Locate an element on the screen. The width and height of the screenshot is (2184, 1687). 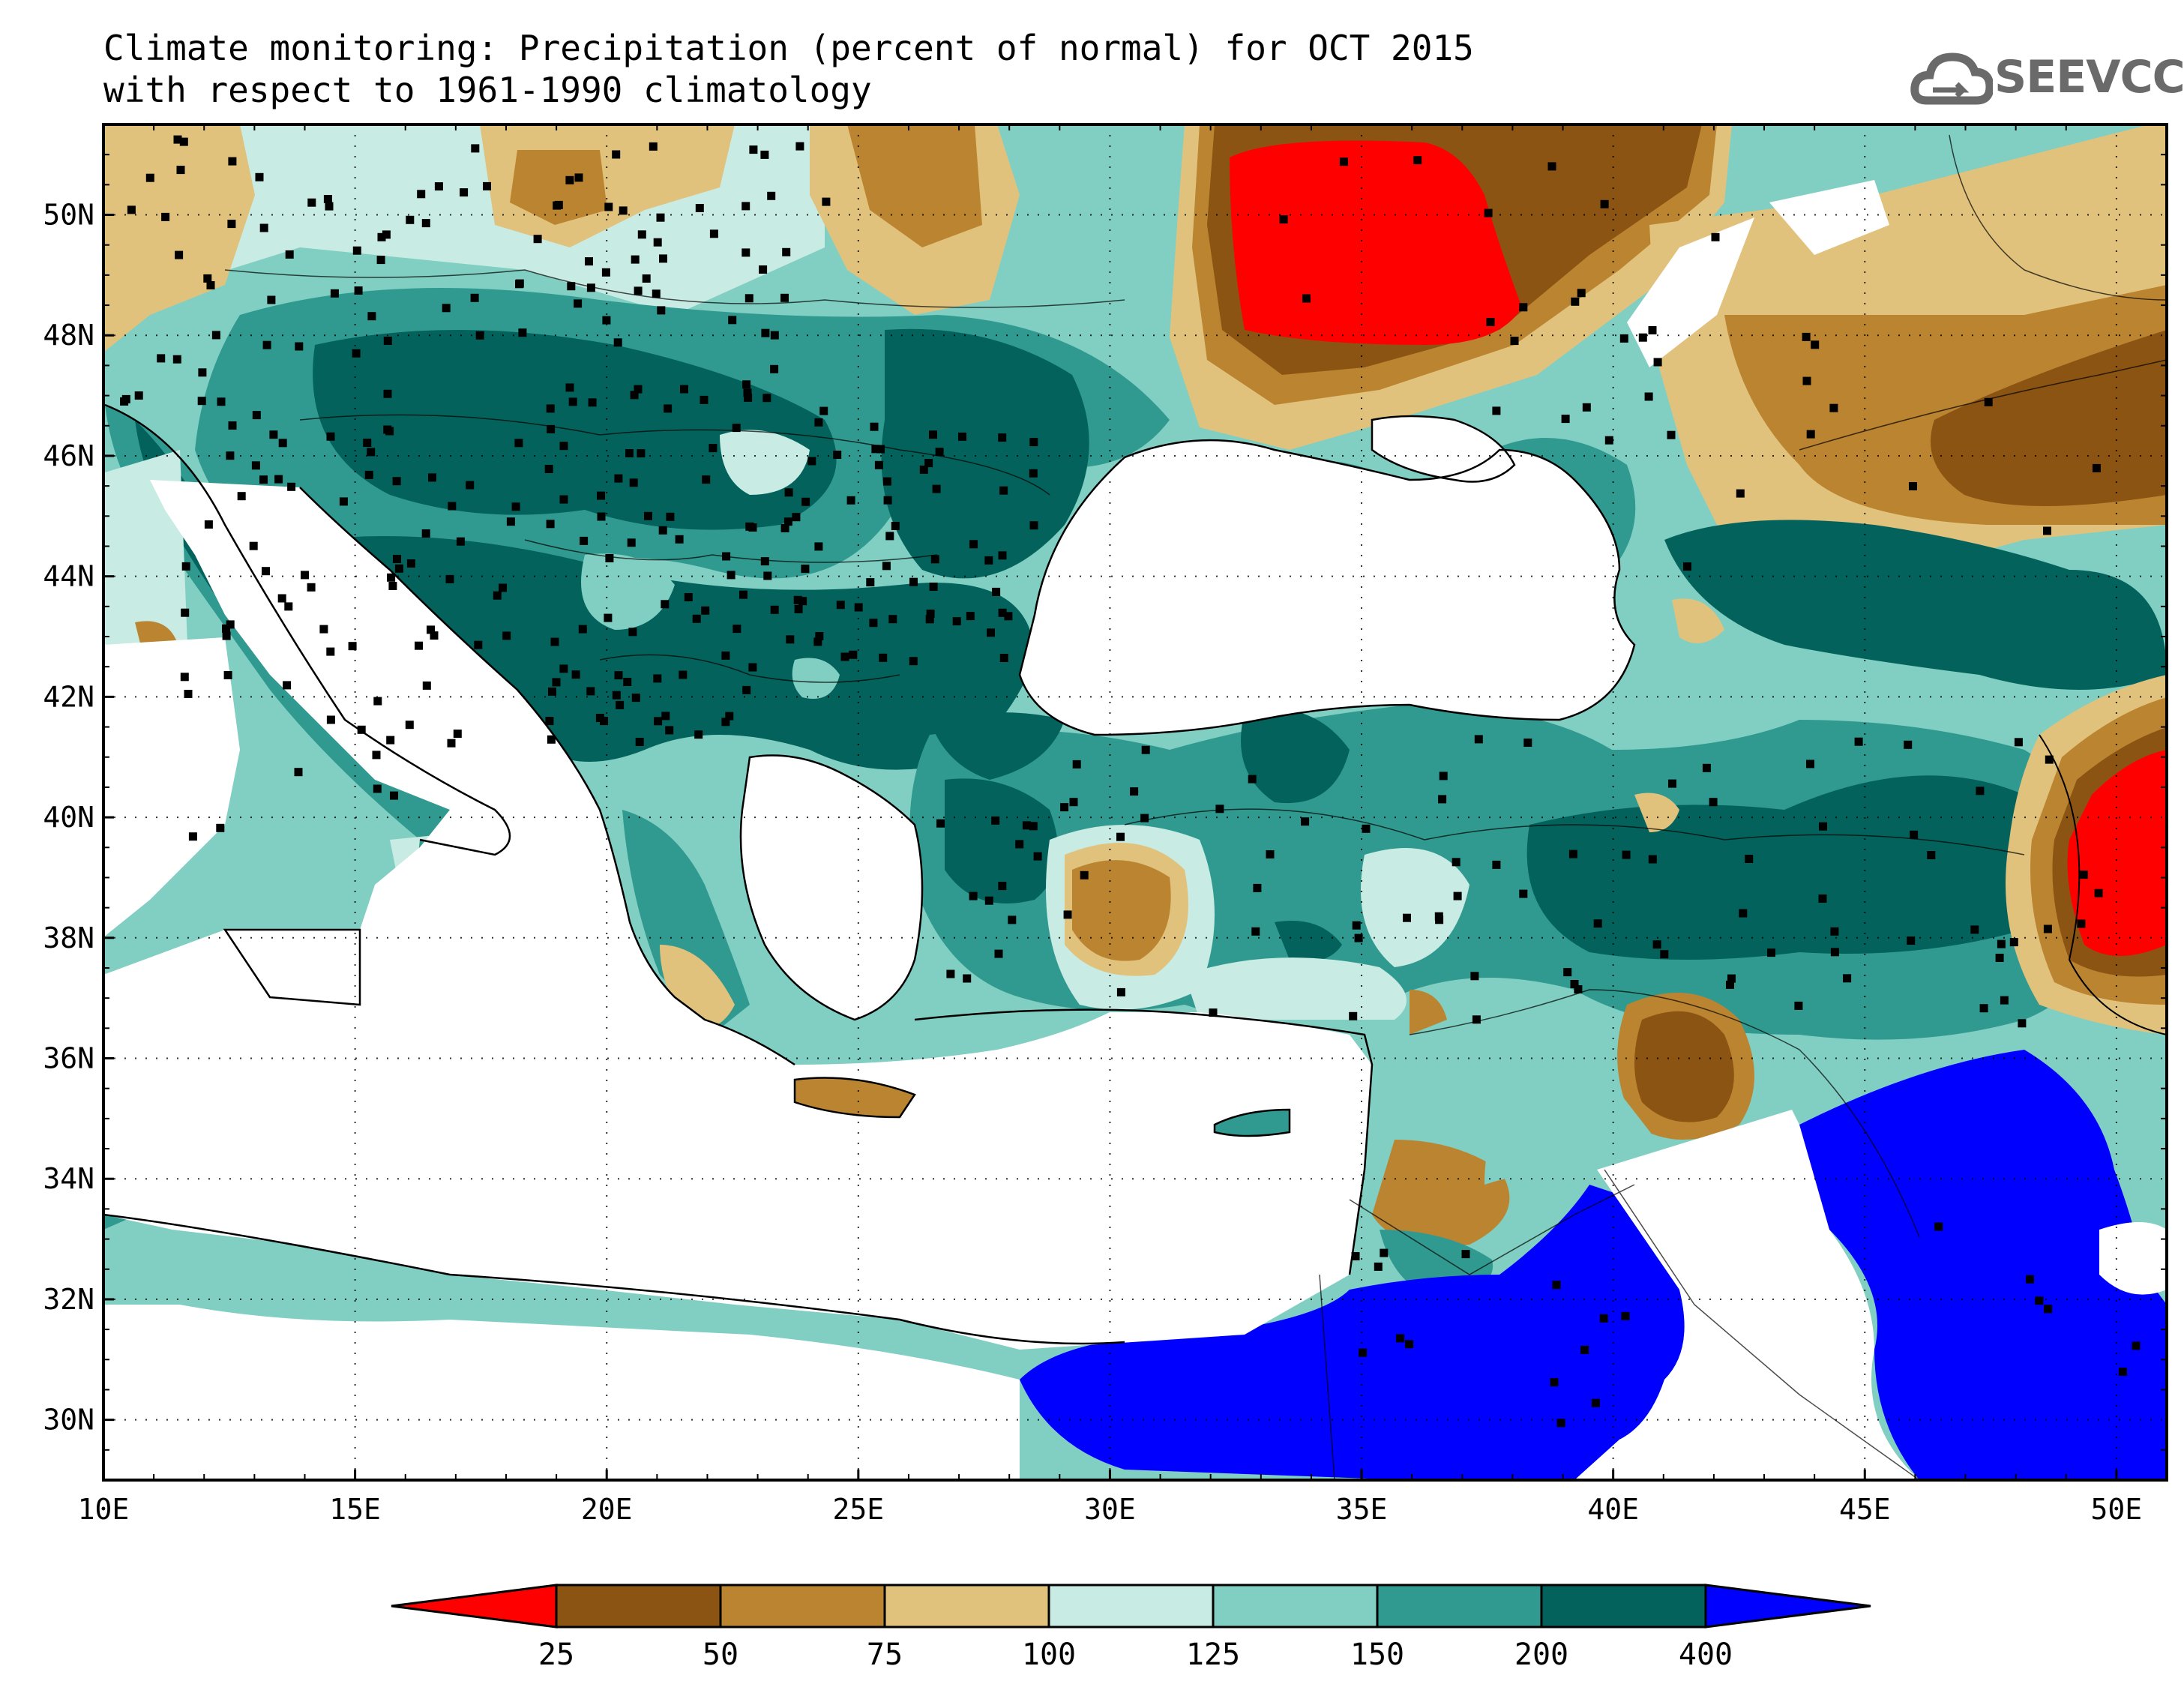
colorbar-tick-label: 200 is located at coordinates (1541, 1655).